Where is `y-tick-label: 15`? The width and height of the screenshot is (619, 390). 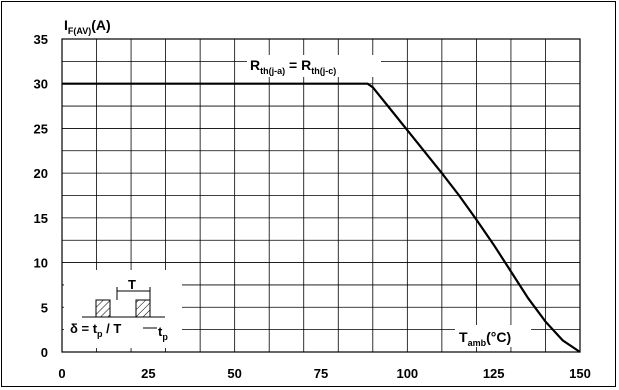 y-tick-label: 15 is located at coordinates (41, 218).